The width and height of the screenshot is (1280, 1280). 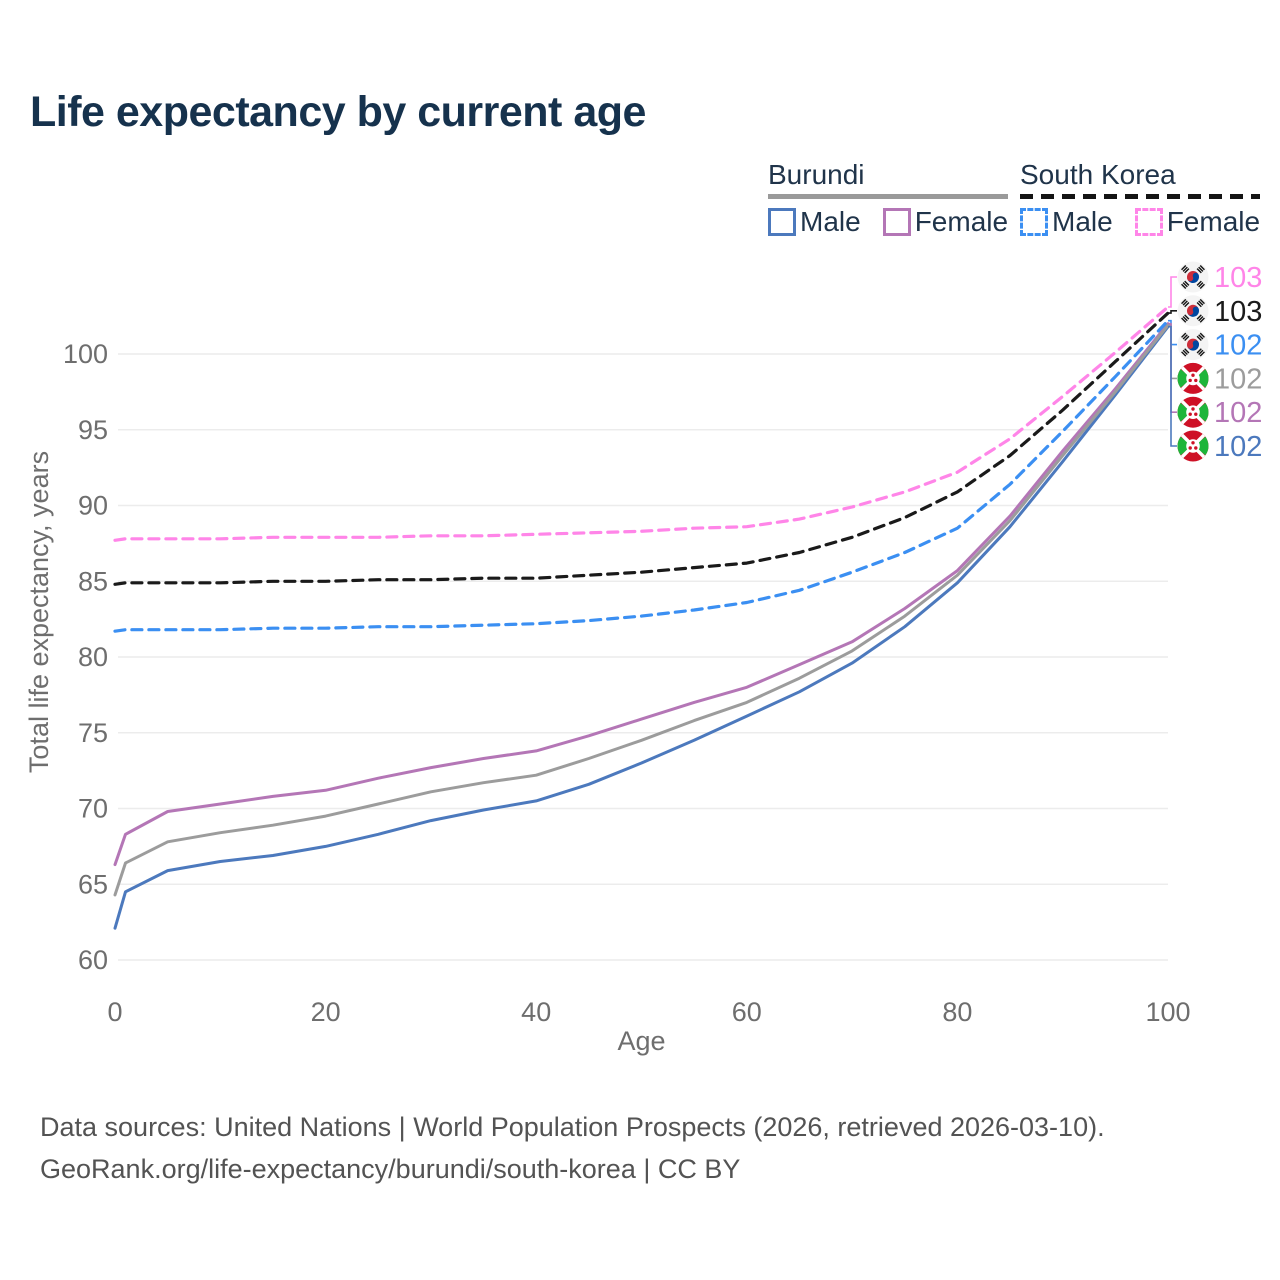 I want to click on burundi-female-swatch-icon, so click(x=896, y=221).